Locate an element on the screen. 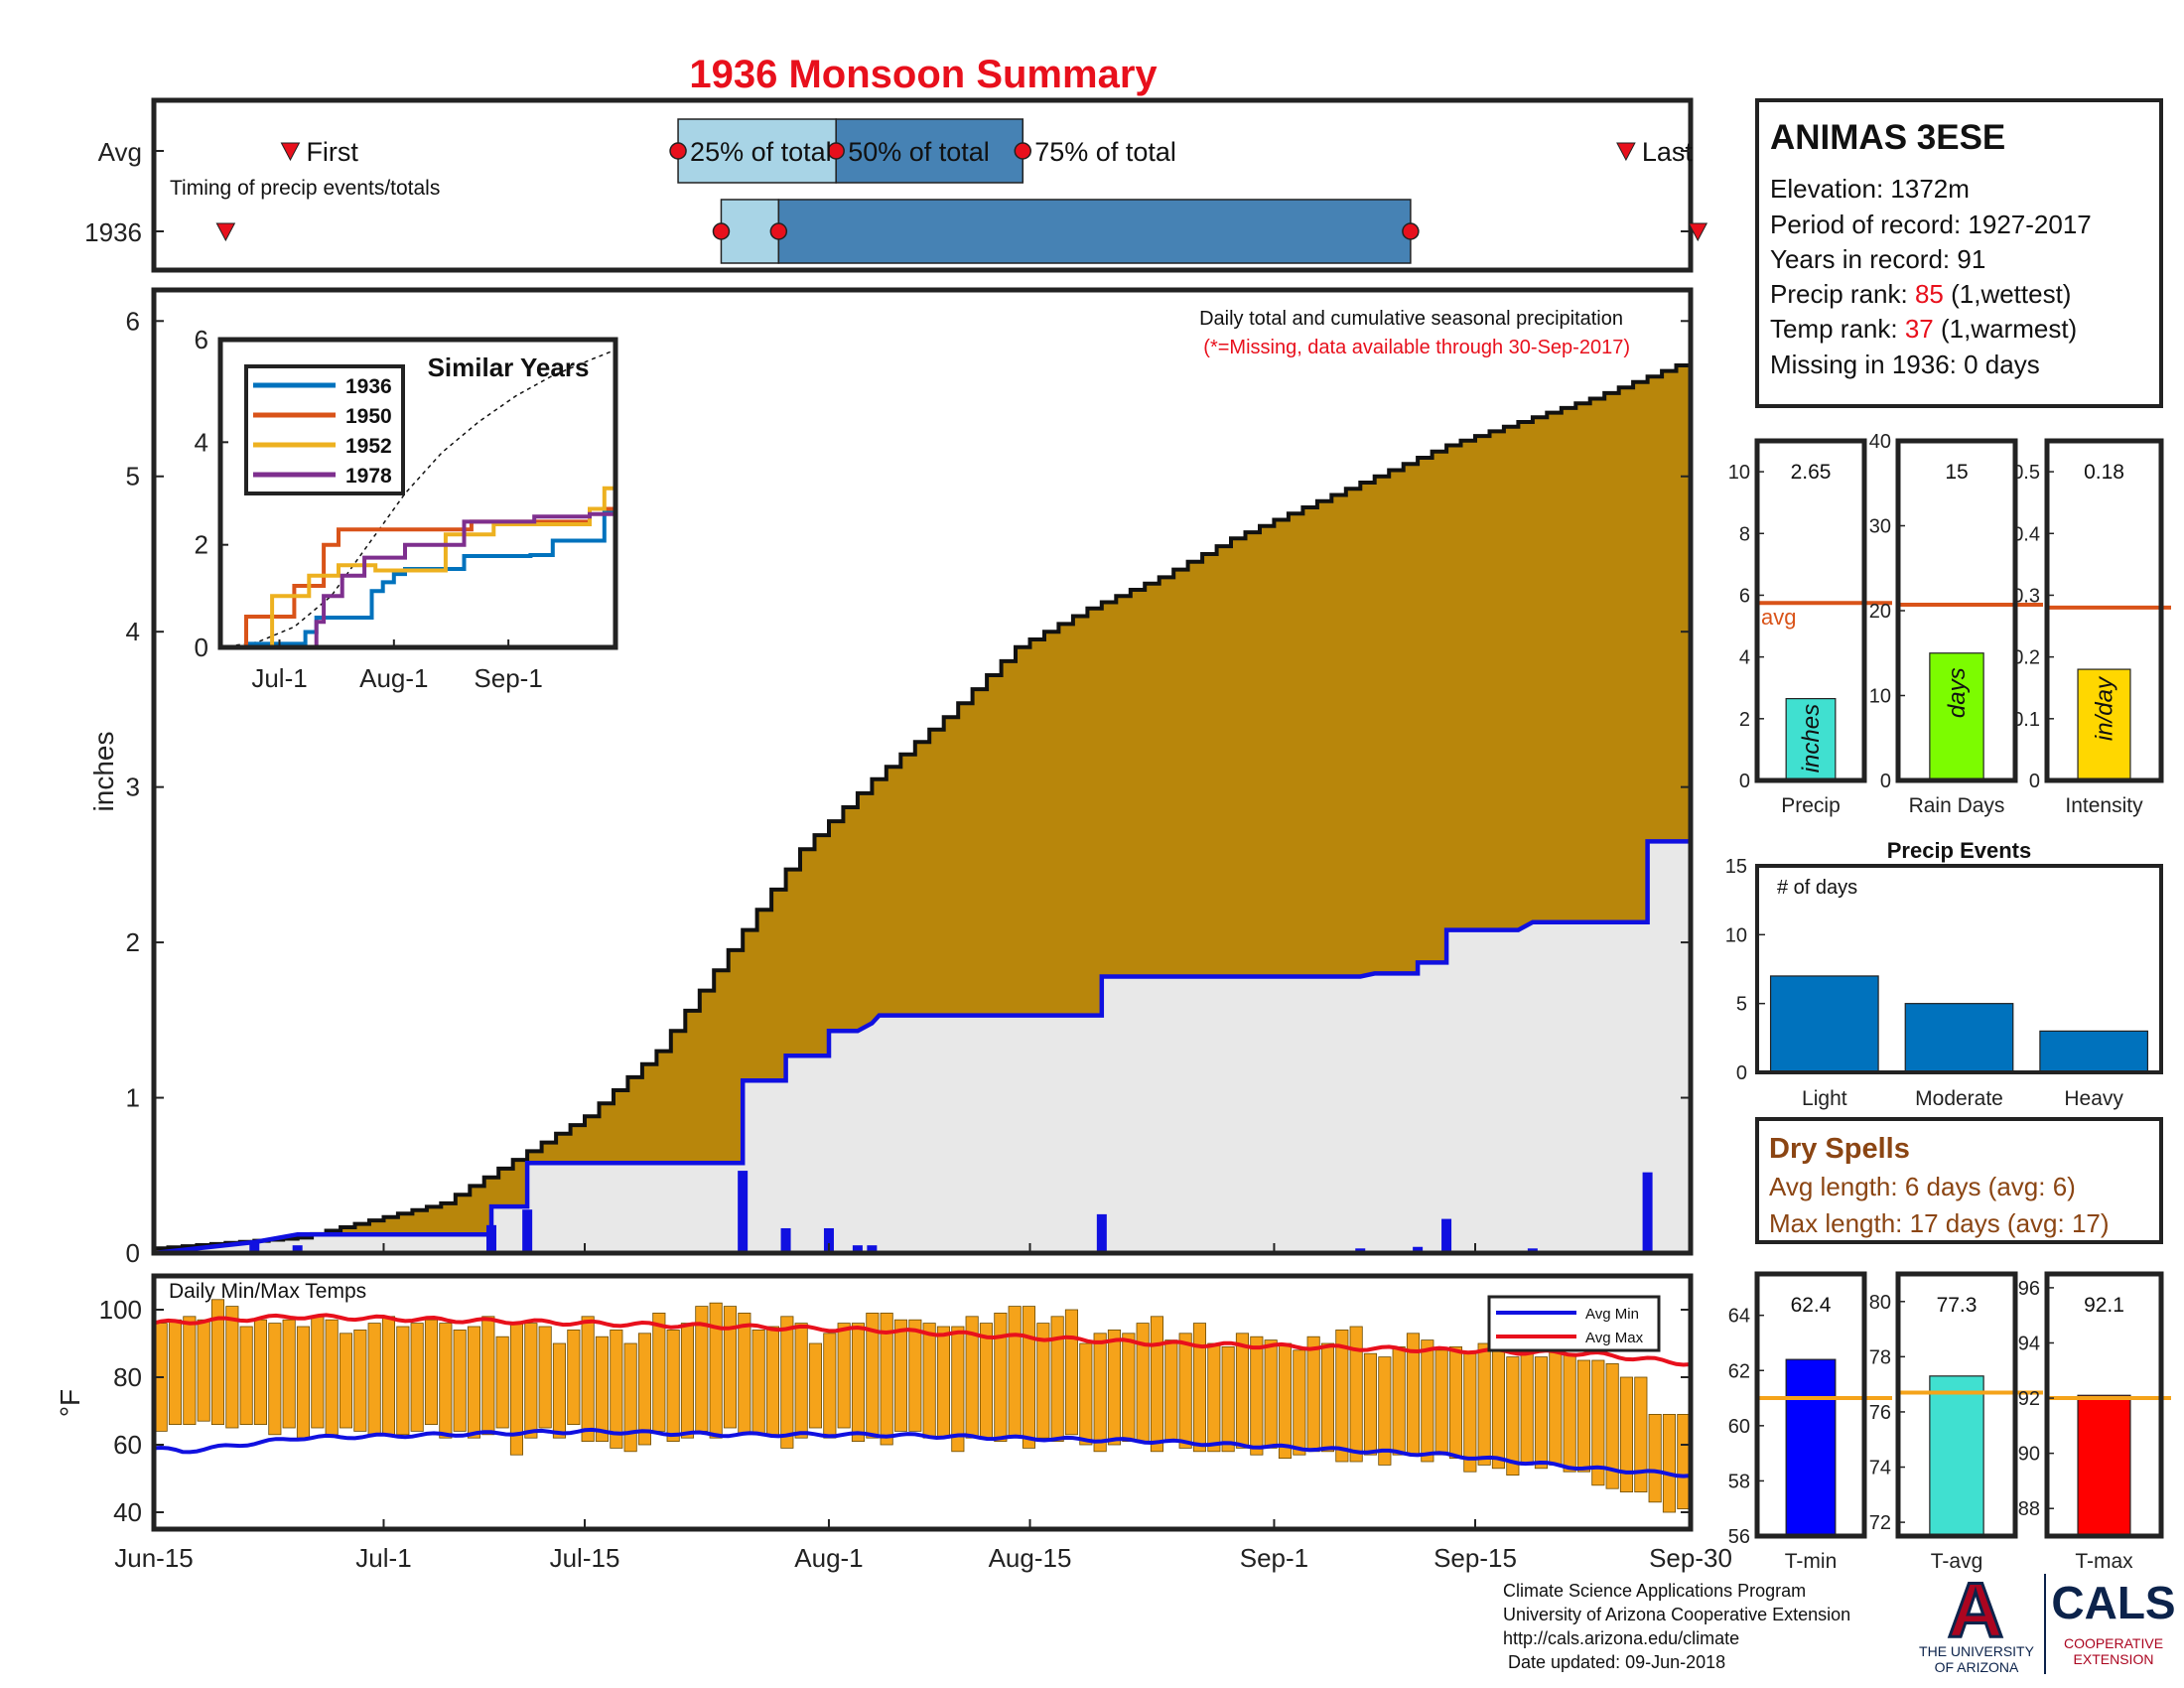 The height and width of the screenshot is (1688, 2184). cals-logo-line1: COOPERATIVE is located at coordinates (2113, 1643).